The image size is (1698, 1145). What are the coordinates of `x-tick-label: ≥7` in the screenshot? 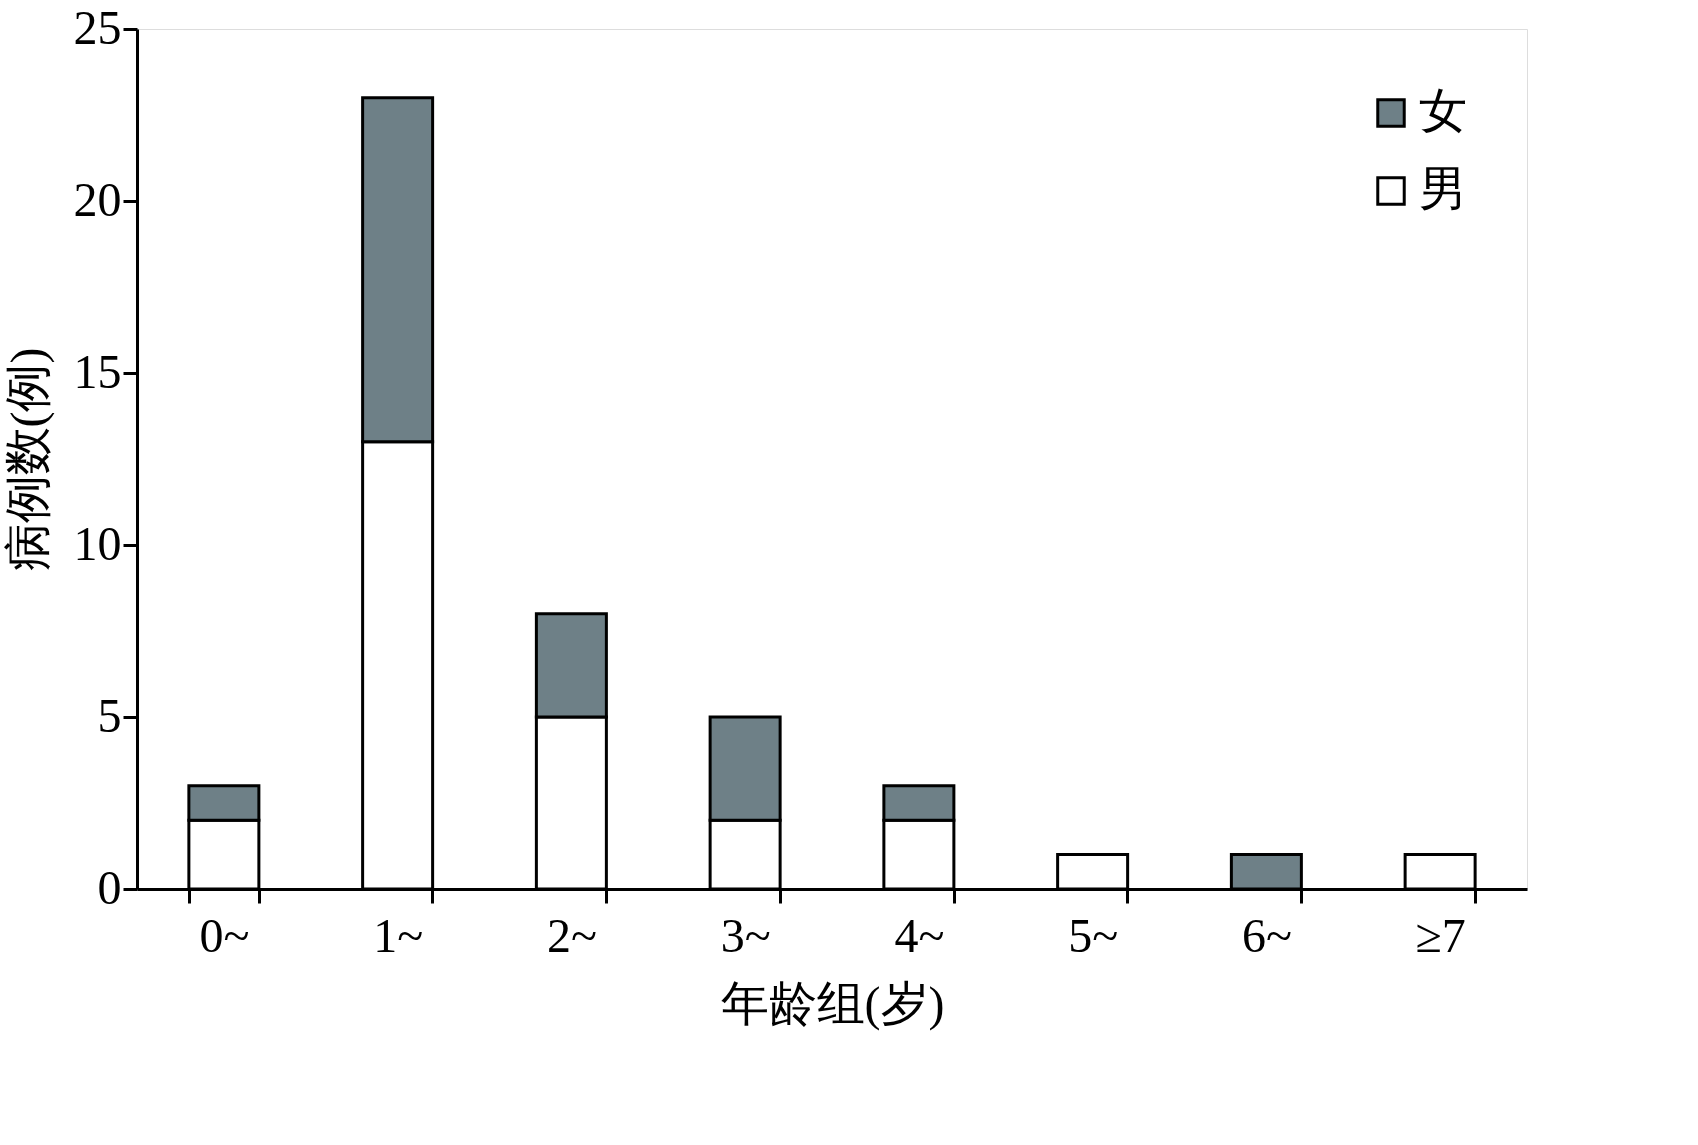 It's located at (1440, 935).